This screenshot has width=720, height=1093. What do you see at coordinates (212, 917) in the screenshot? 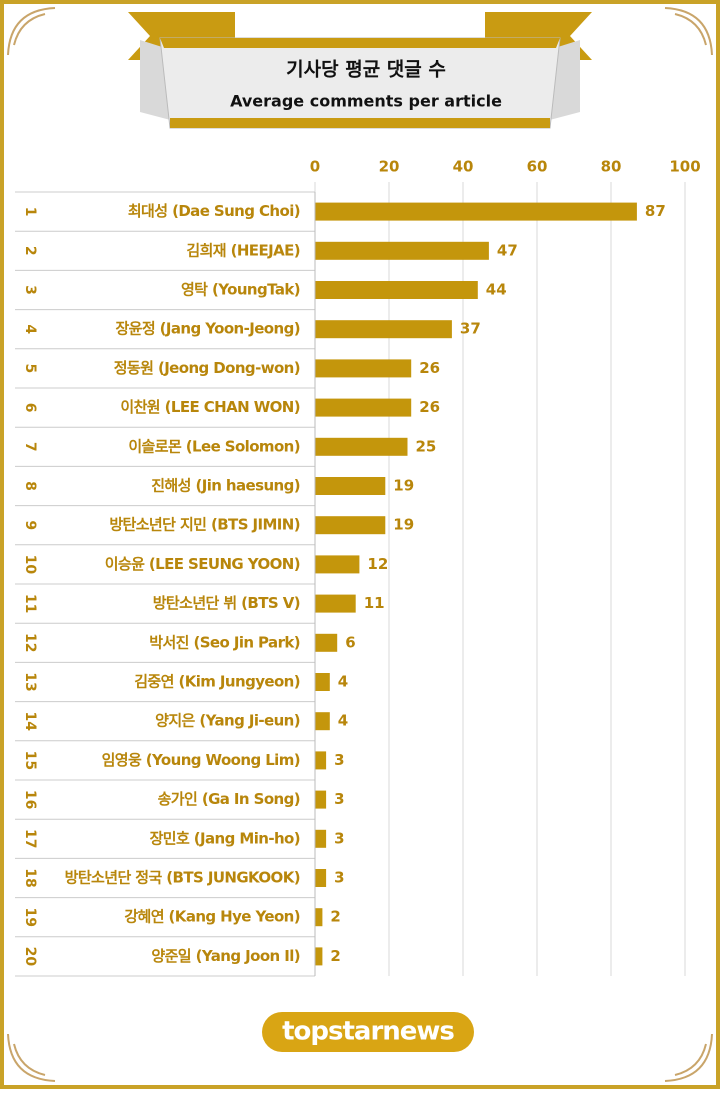
I see `y-tick-label: 강혜연 (Kang Hye Yeon)` at bounding box center [212, 917].